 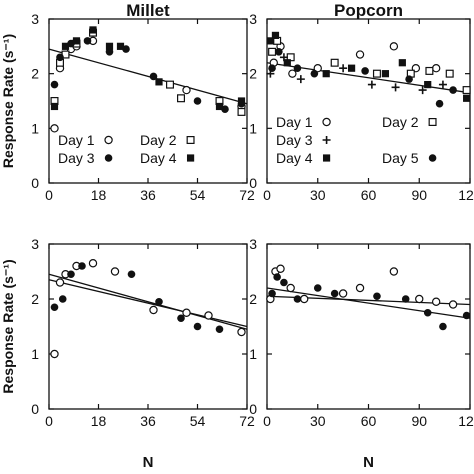 What do you see at coordinates (126, 149) in the screenshot?
I see `legend: Day 1 Day 2 Day 3 Day 4` at bounding box center [126, 149].